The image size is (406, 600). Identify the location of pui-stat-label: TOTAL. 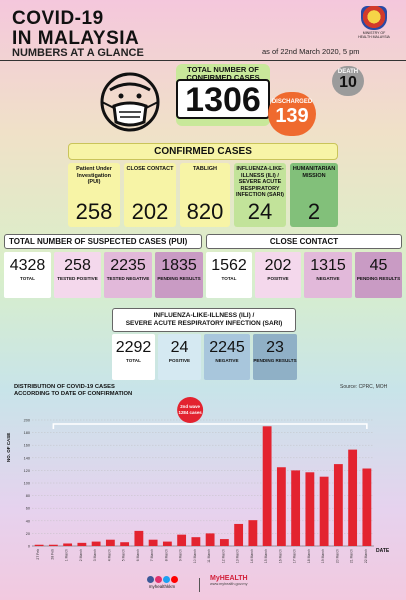
(27, 278).